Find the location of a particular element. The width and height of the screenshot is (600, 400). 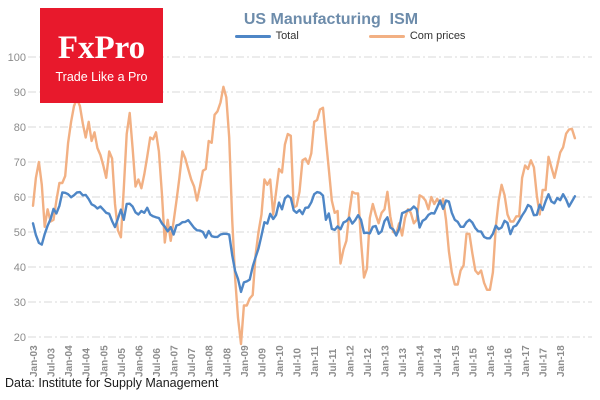

y-axis-tick-label: 30 is located at coordinates (20, 303).